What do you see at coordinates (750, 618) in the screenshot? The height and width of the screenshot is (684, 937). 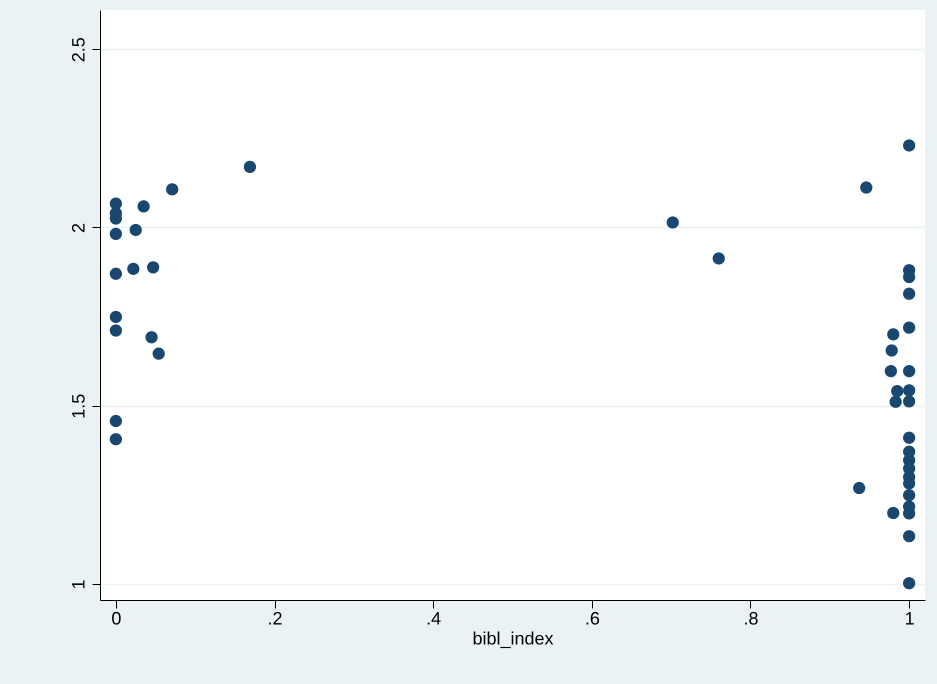 I see `x-tick-label: .8` at bounding box center [750, 618].